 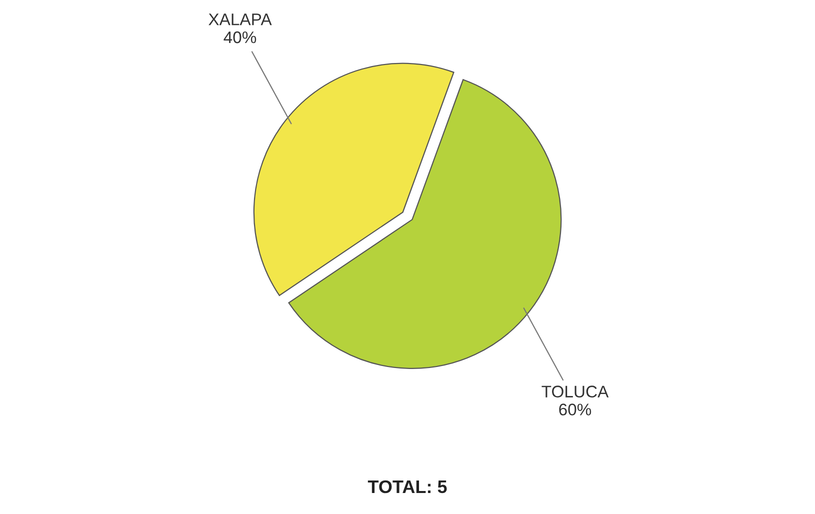 I want to click on data-label: 60%, so click(x=575, y=410).